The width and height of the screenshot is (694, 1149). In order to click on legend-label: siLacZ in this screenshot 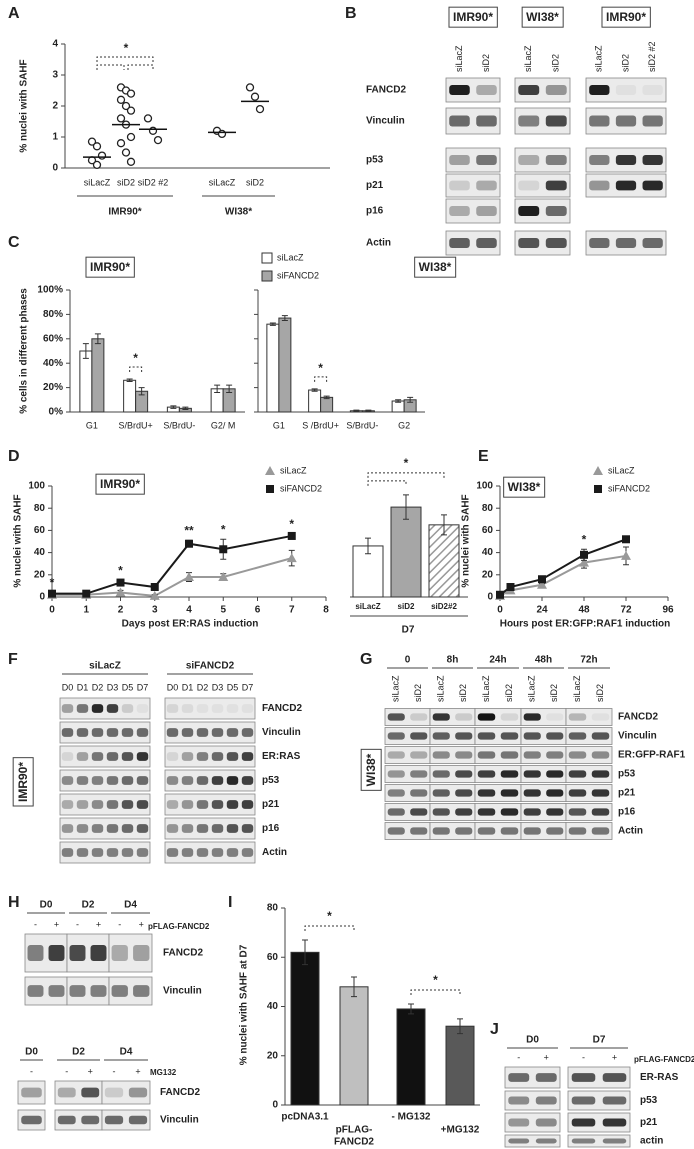, I will do `click(293, 470)`.